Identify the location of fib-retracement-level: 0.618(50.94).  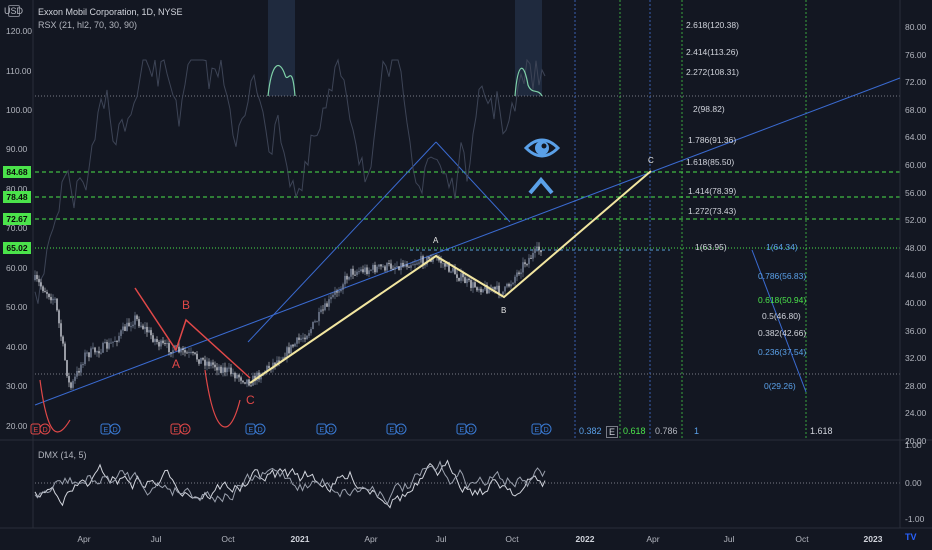
(782, 300).